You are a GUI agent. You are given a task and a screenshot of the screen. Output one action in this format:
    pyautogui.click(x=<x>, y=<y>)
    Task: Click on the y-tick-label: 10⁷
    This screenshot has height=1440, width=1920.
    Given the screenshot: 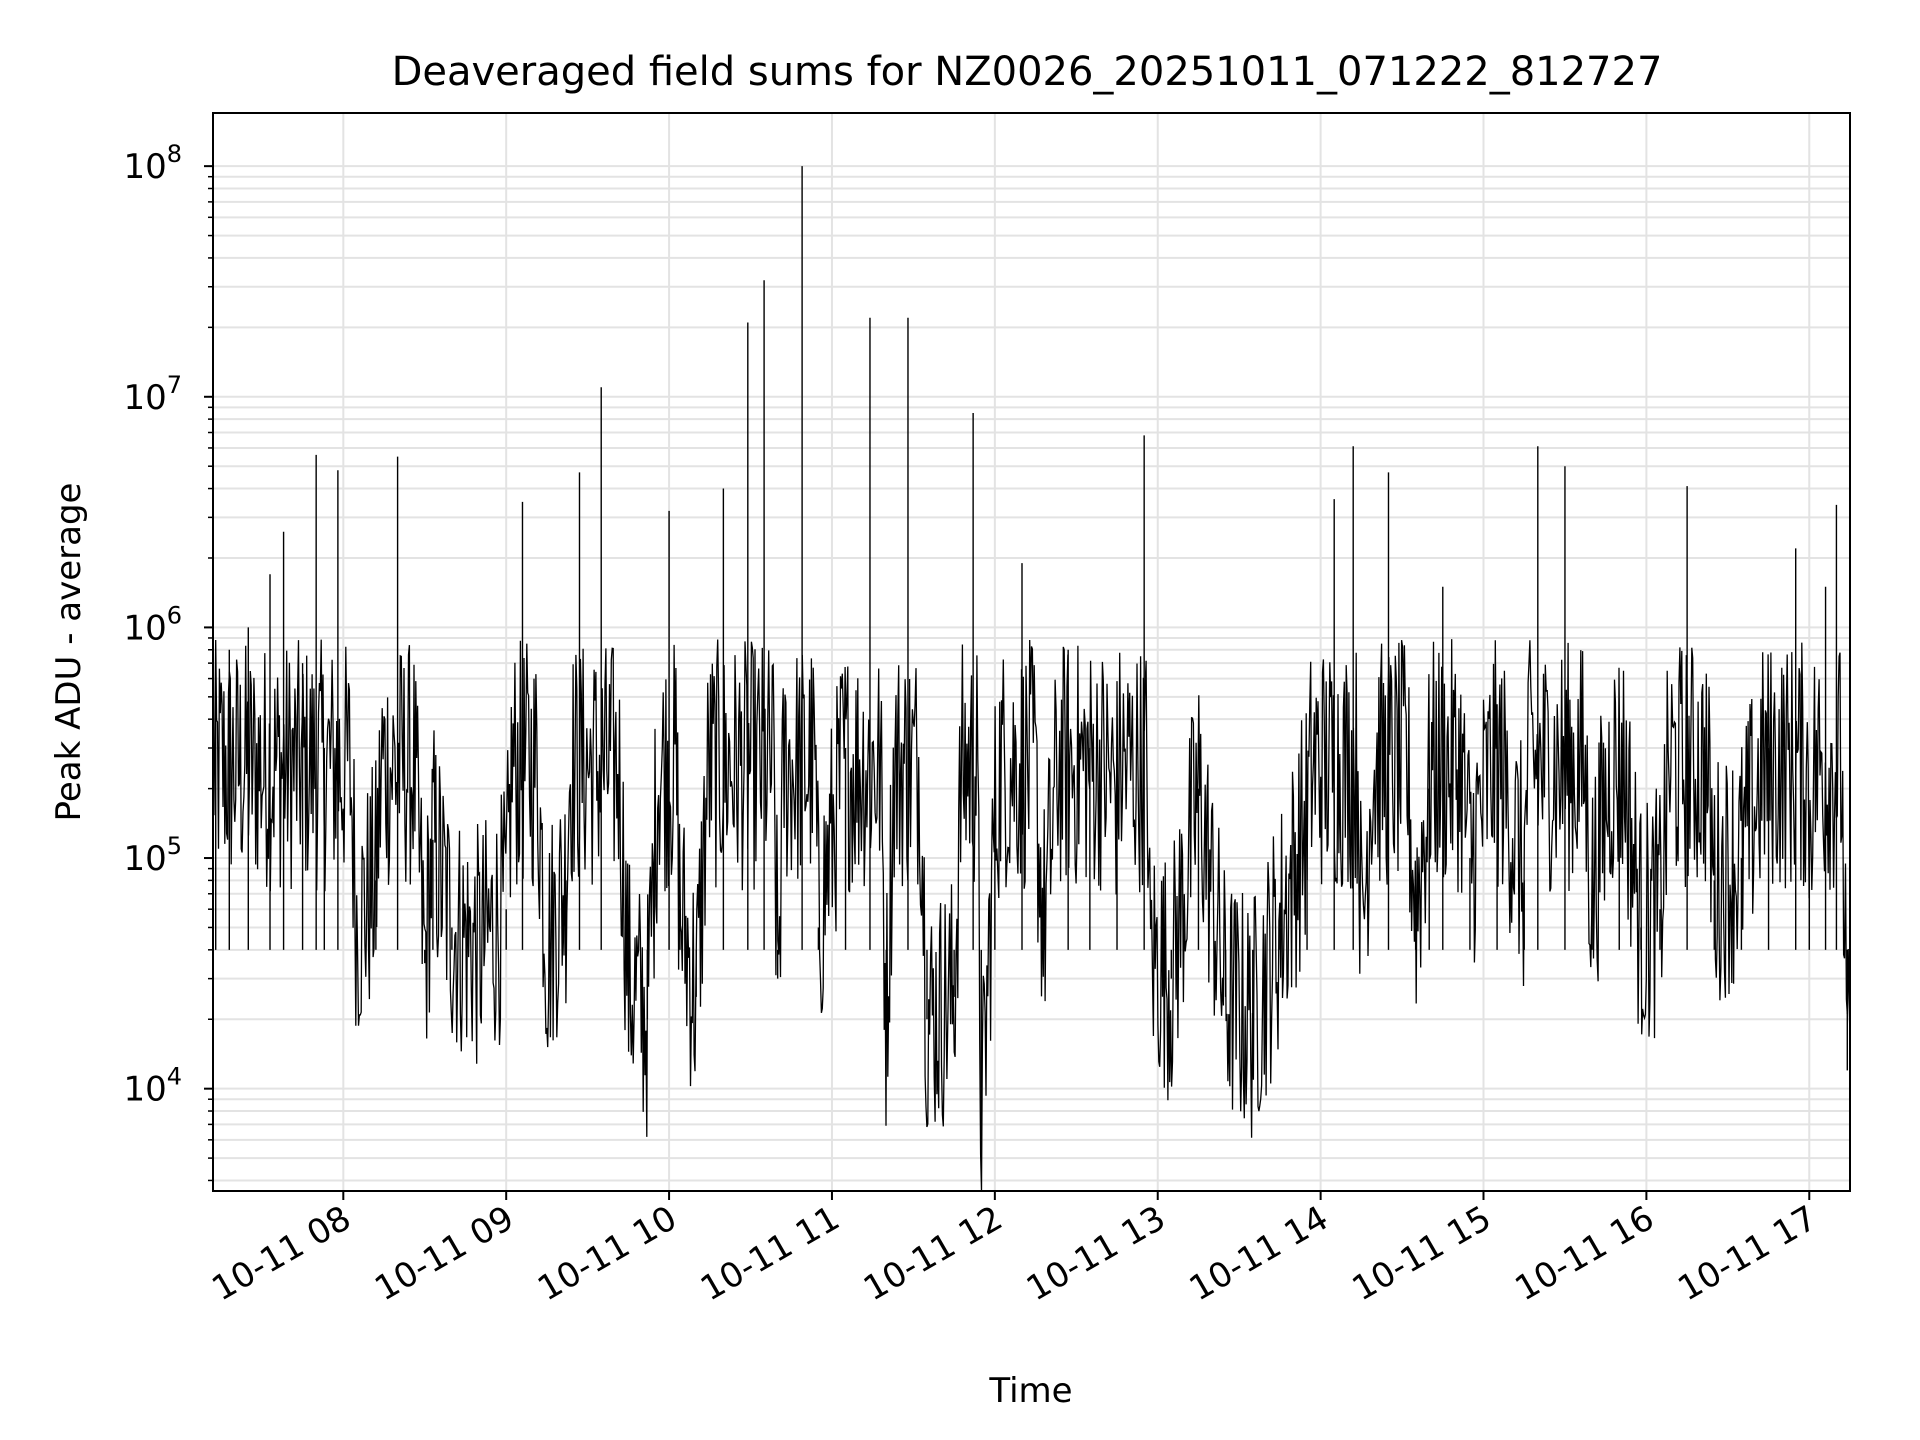 What is the action you would take?
    pyautogui.click(x=152, y=394)
    